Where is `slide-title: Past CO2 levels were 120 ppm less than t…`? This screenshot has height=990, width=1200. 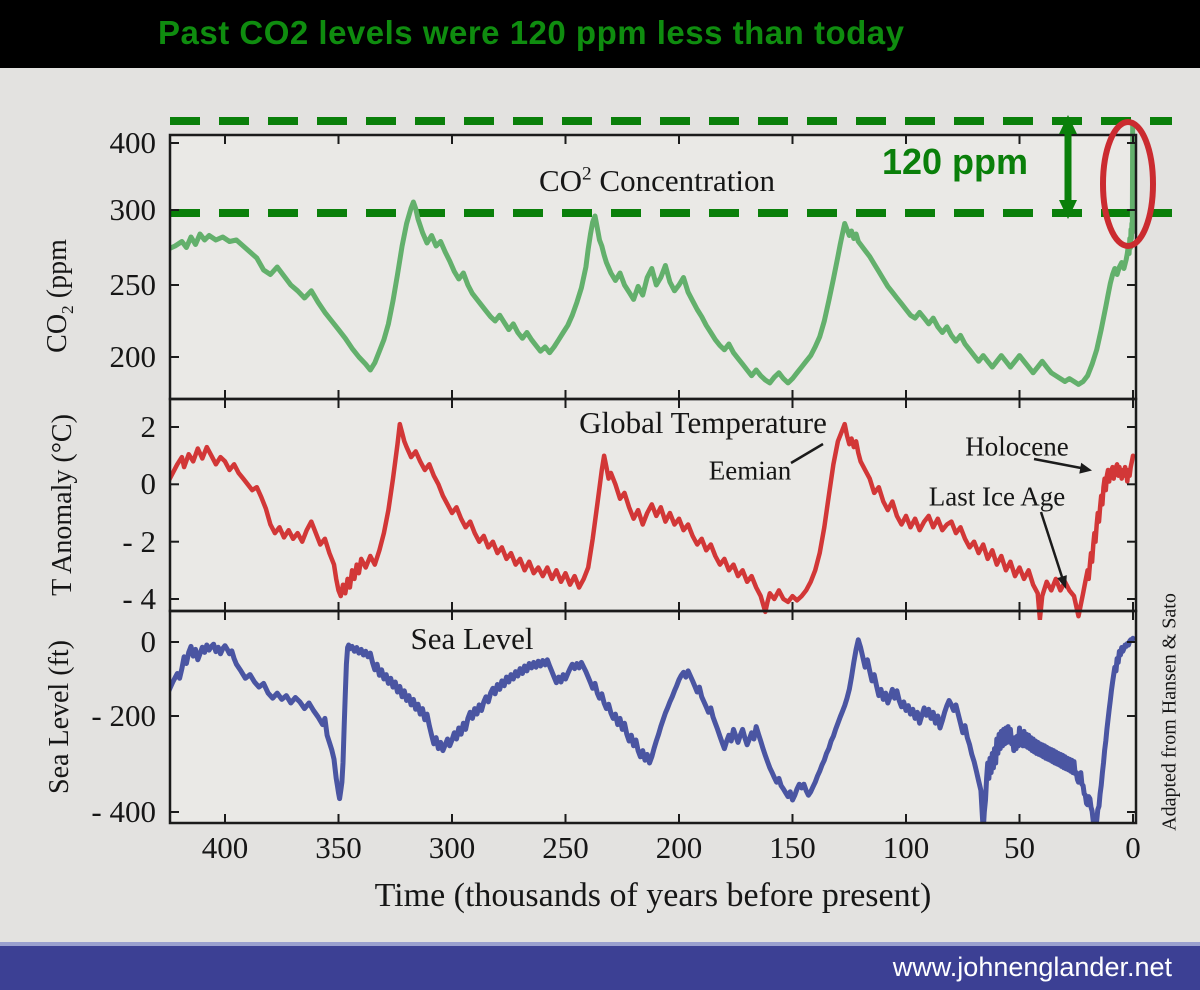
slide-title: Past CO2 levels were 120 ppm less than t… is located at coordinates (531, 32).